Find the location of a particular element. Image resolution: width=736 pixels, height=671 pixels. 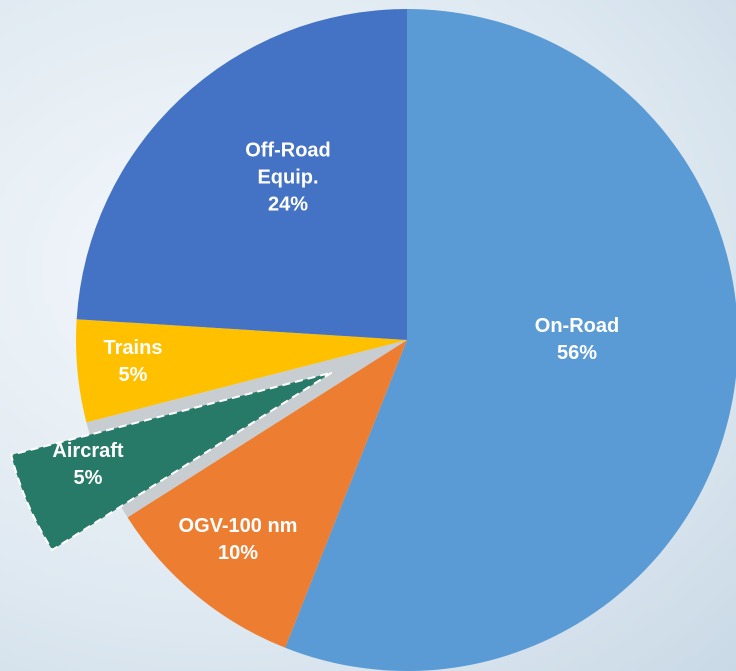

slice-label: Off-Road Equip. 24% is located at coordinates (288, 178).